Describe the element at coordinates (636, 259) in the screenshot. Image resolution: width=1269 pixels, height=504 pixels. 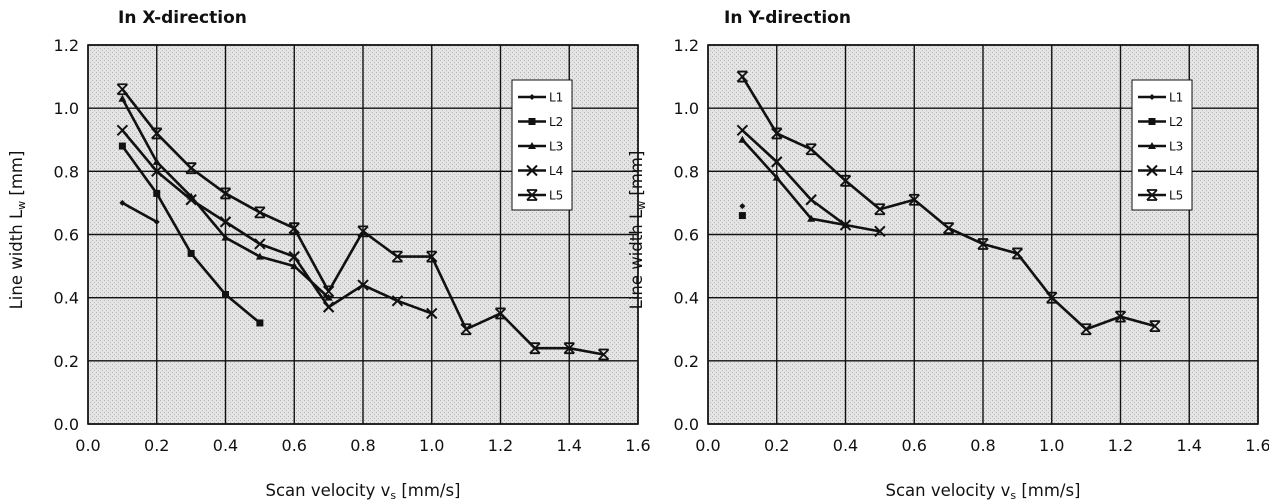
I see `y-axis-label-main: Line width L` at that location.